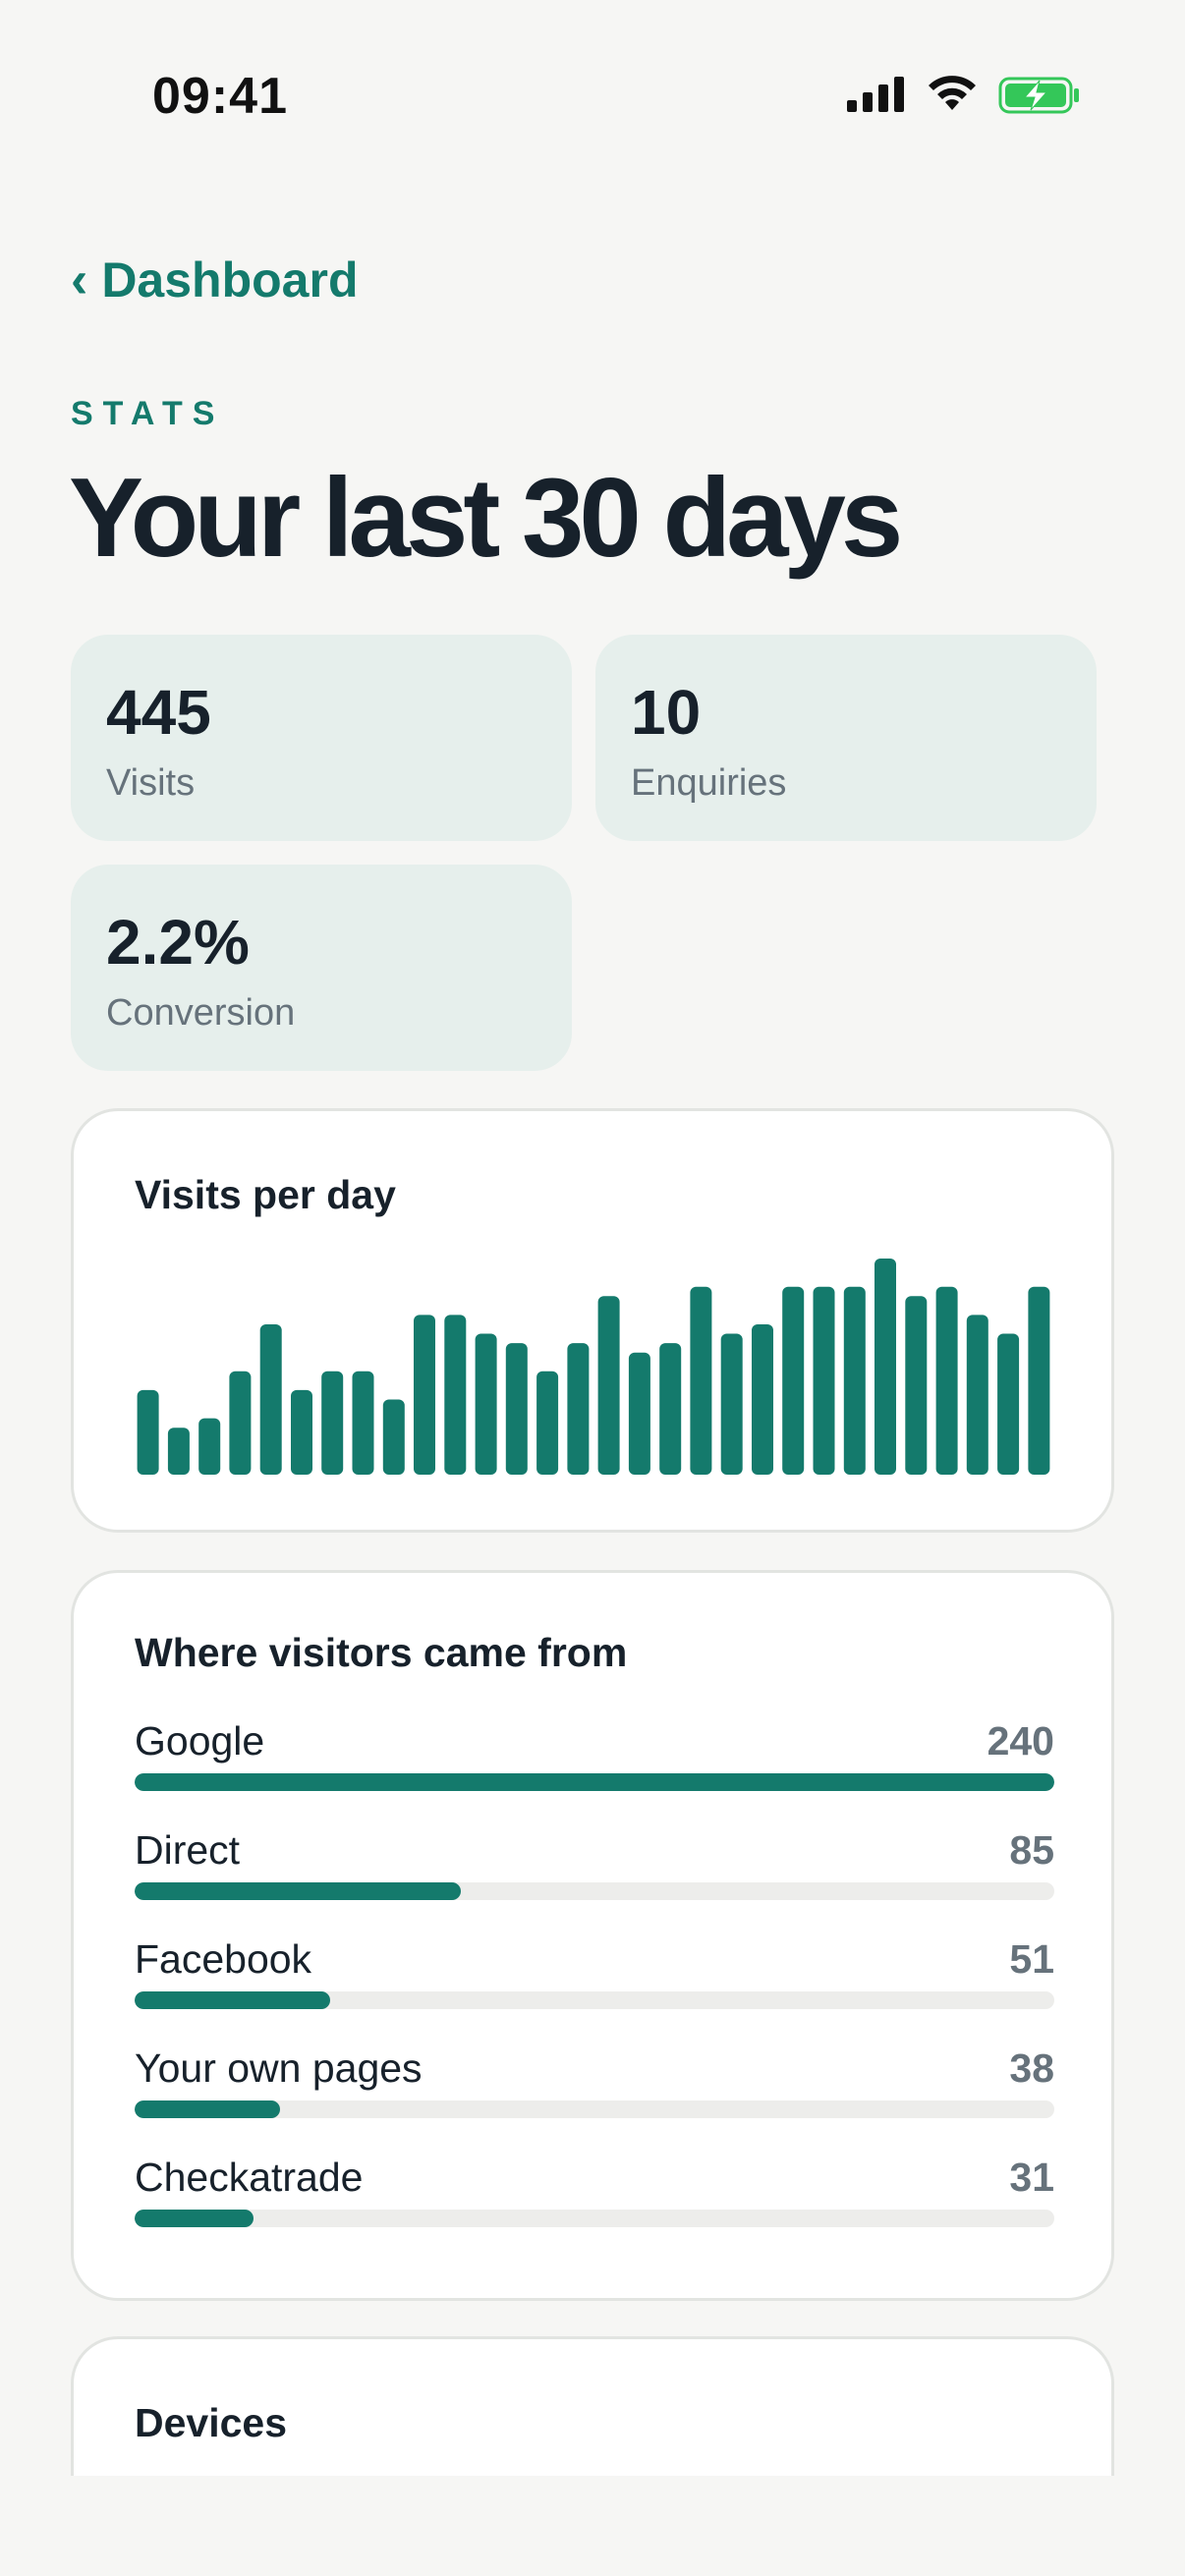  I want to click on card-title: Devices, so click(212, 2422).